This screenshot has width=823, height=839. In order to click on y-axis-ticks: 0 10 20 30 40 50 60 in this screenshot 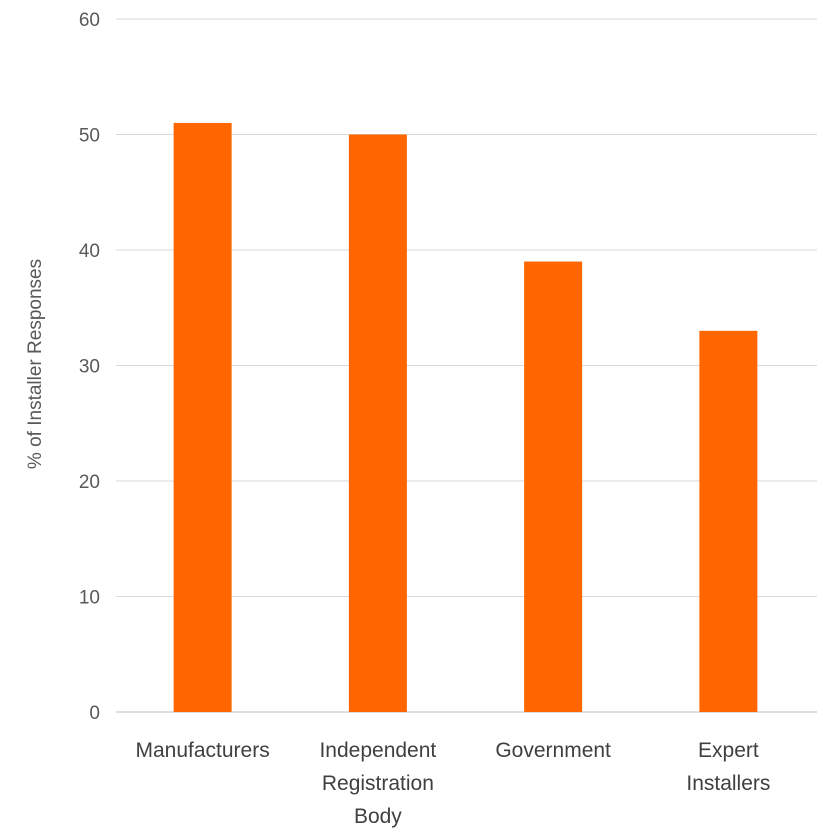, I will do `click(89, 367)`.